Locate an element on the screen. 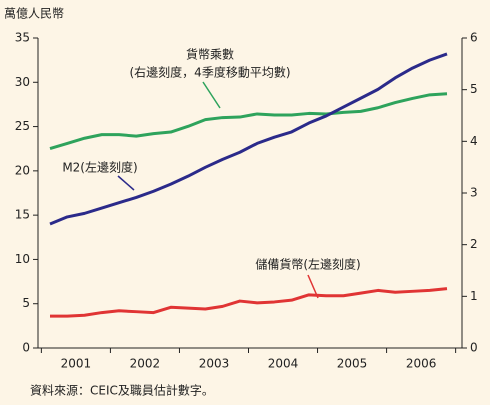 The image size is (490, 405). series-note: (右邊刻度，4季度移動平均數) is located at coordinates (210, 72).